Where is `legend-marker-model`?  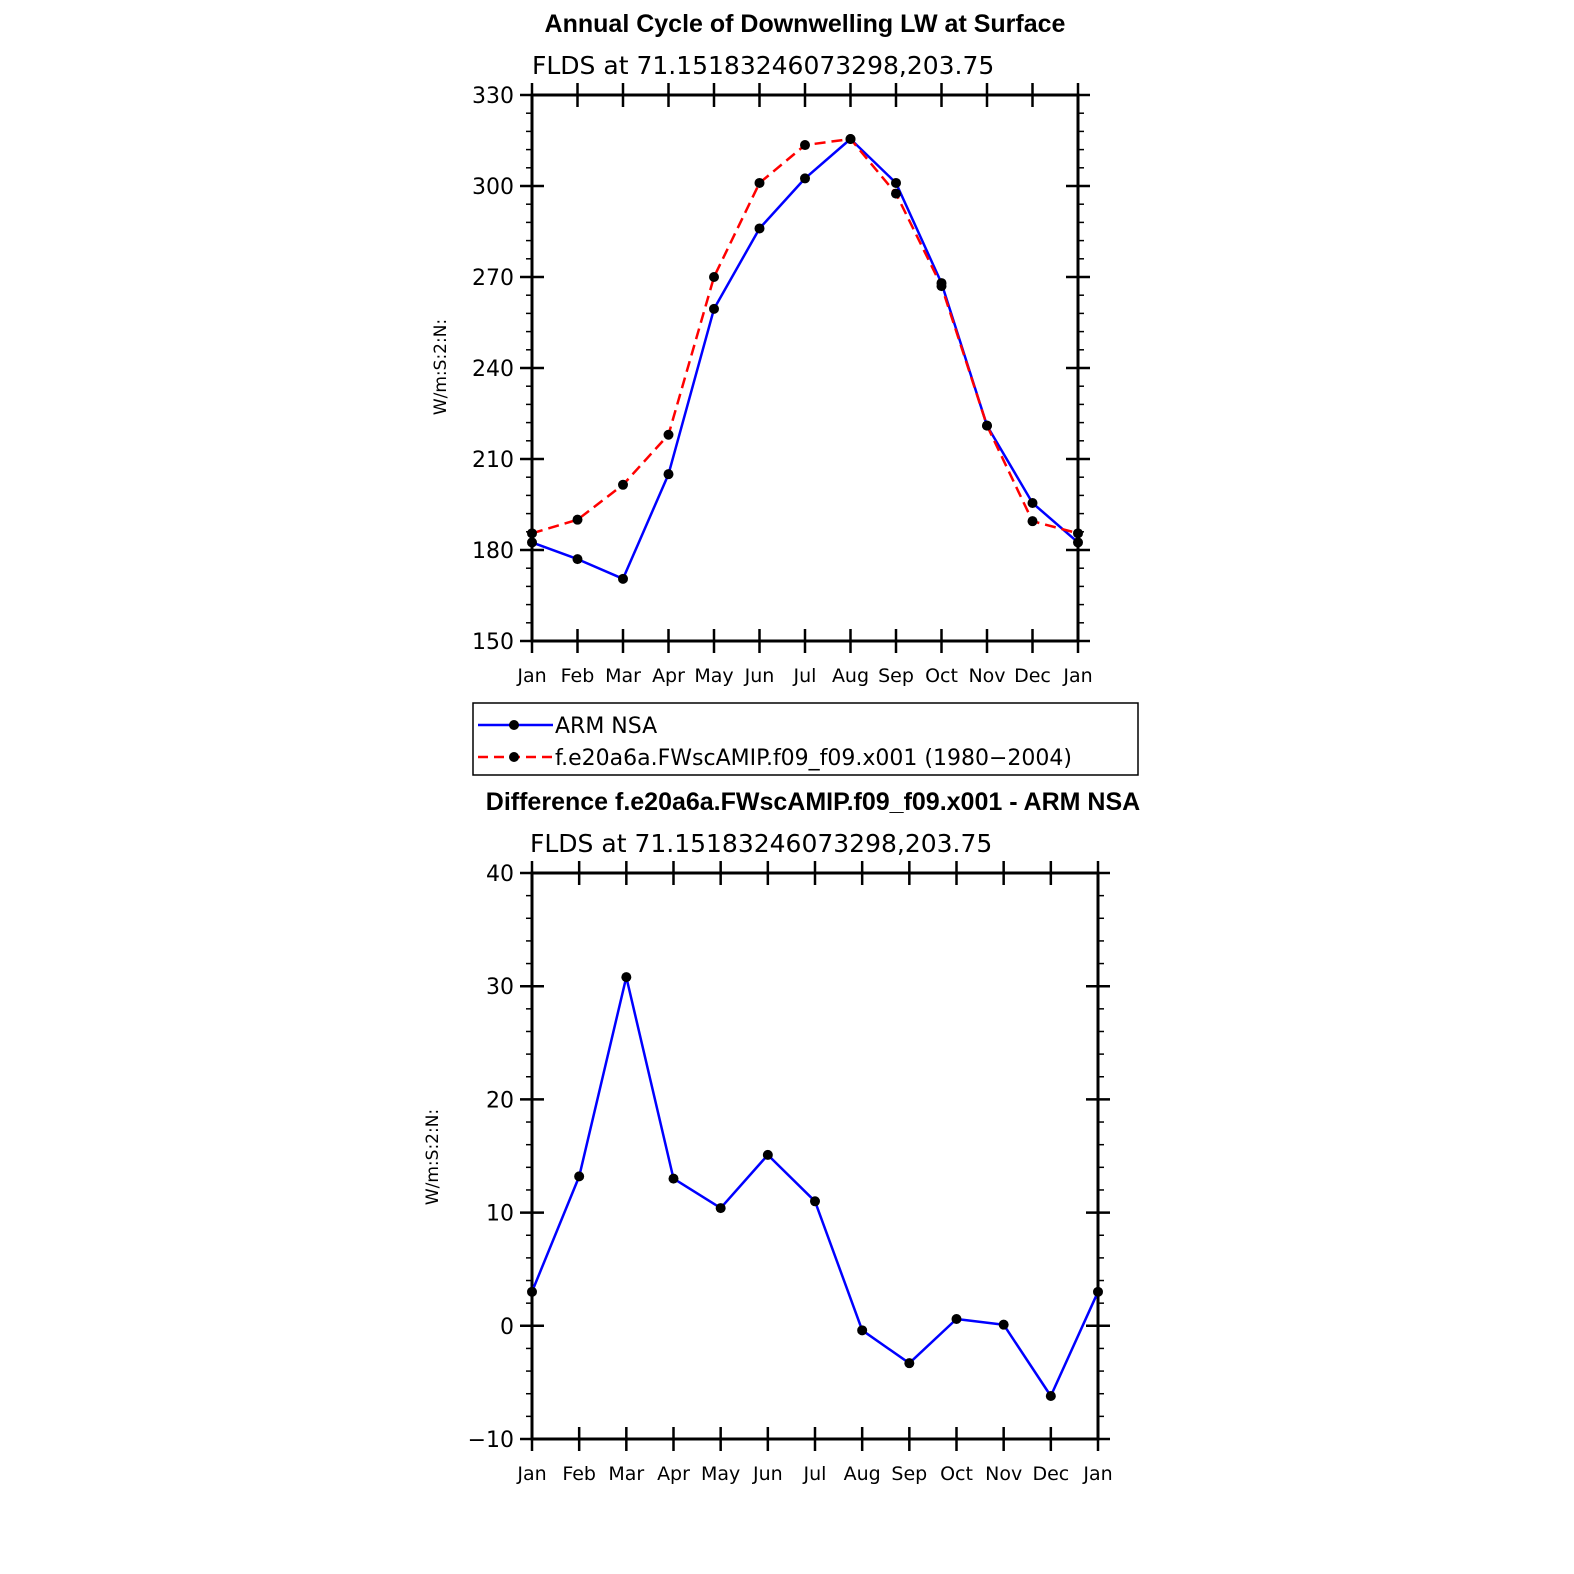 legend-marker-model is located at coordinates (514, 757).